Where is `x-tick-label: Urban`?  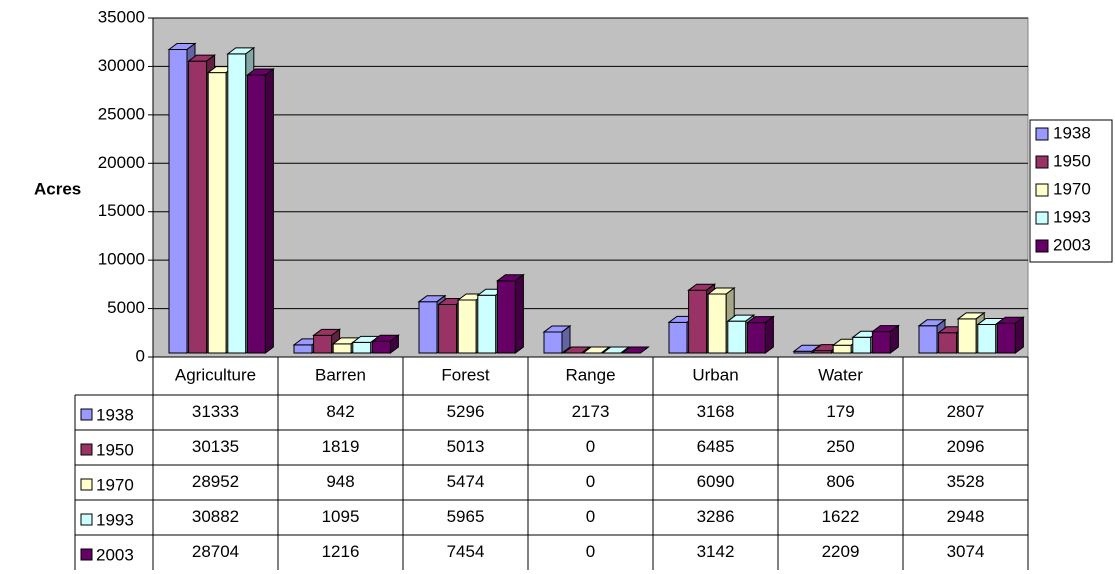 x-tick-label: Urban is located at coordinates (715, 374).